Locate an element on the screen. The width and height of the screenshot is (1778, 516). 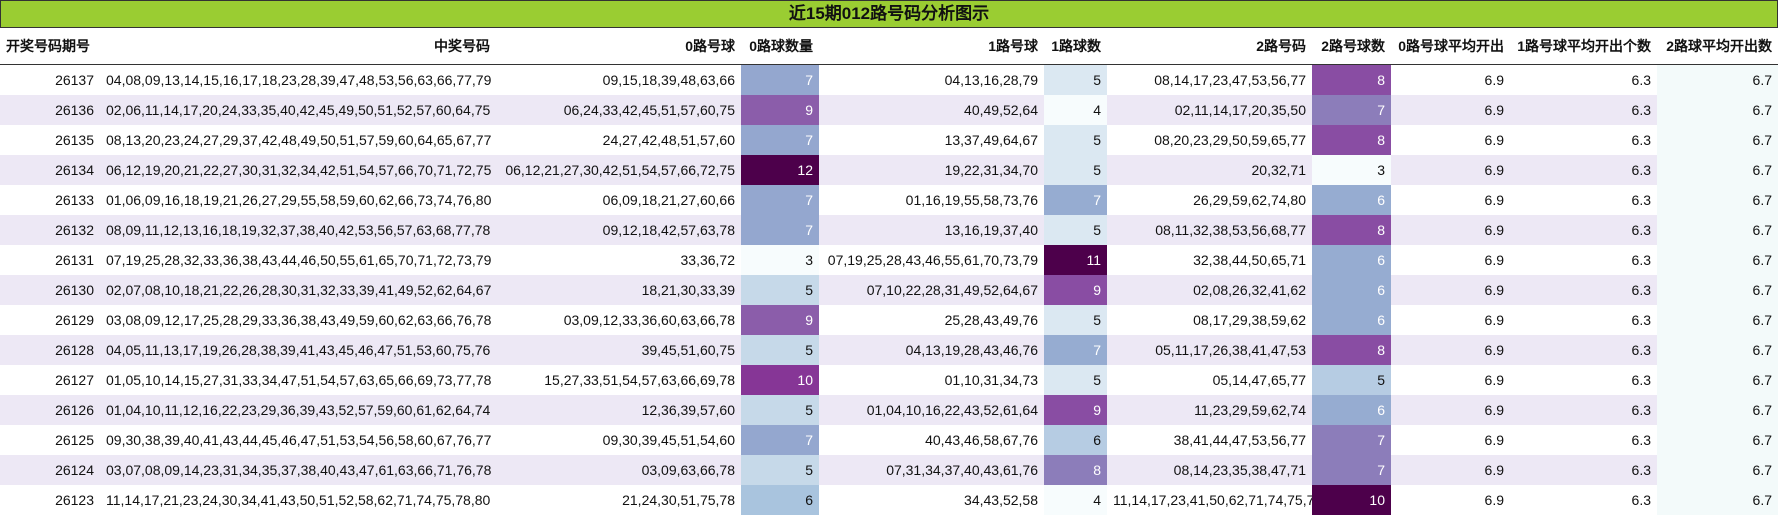
cell: 26137 is located at coordinates (74, 79).